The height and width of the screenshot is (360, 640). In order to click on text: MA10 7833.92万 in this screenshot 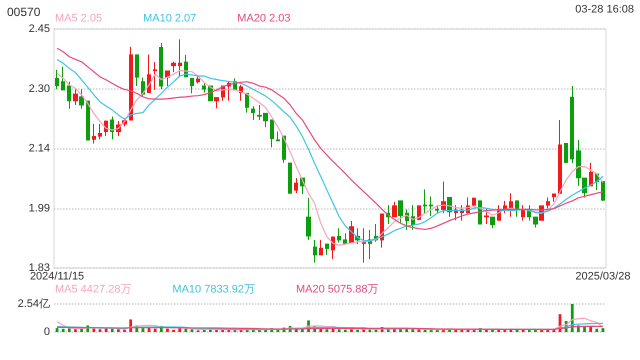, I will do `click(213, 290)`.